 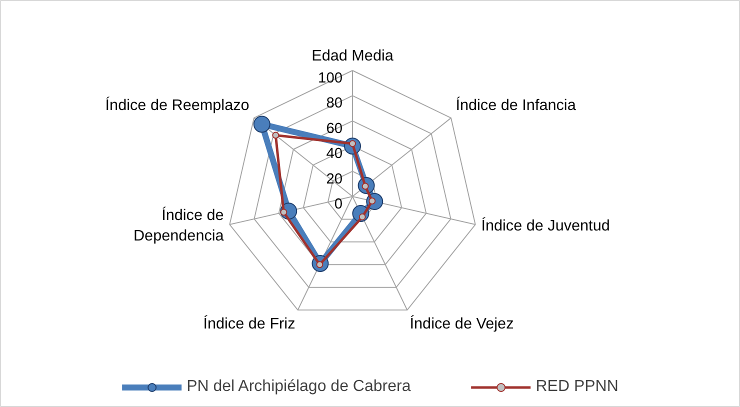 I want to click on spoke-label: Índice de Friz, so click(x=249, y=323).